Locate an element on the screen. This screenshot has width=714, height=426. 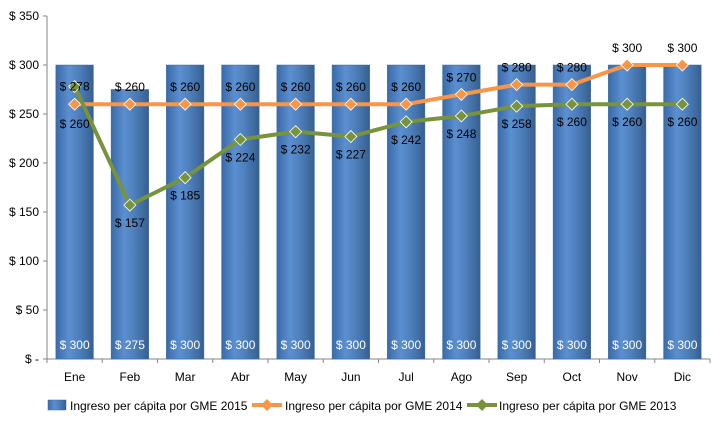
bar-data-label: $ 275 is located at coordinates (130, 345).